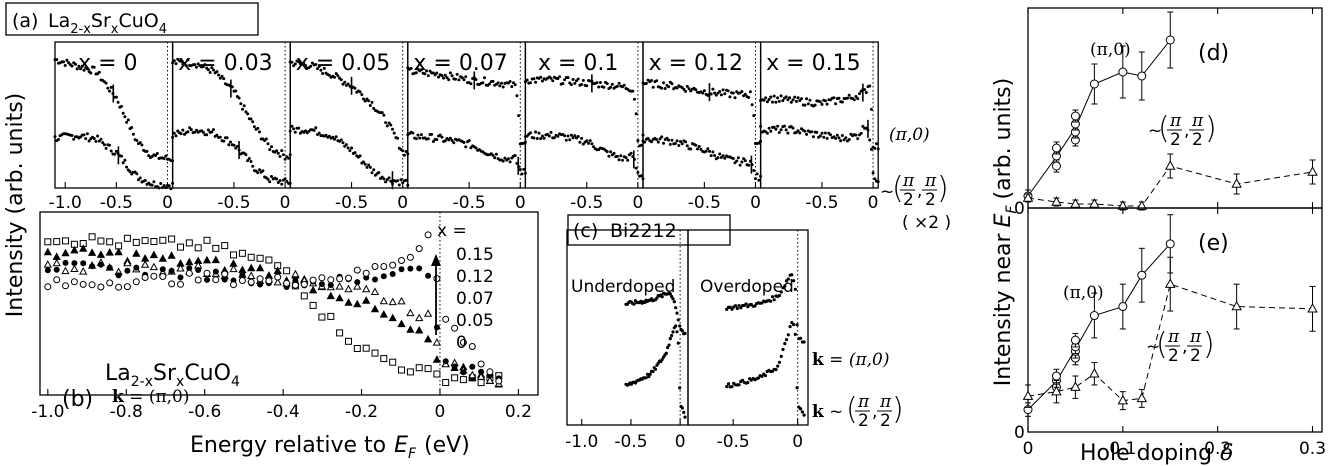 This screenshot has width=1330, height=466. What do you see at coordinates (630, 442) in the screenshot?
I see `x-tick-label: -0.5` at bounding box center [630, 442].